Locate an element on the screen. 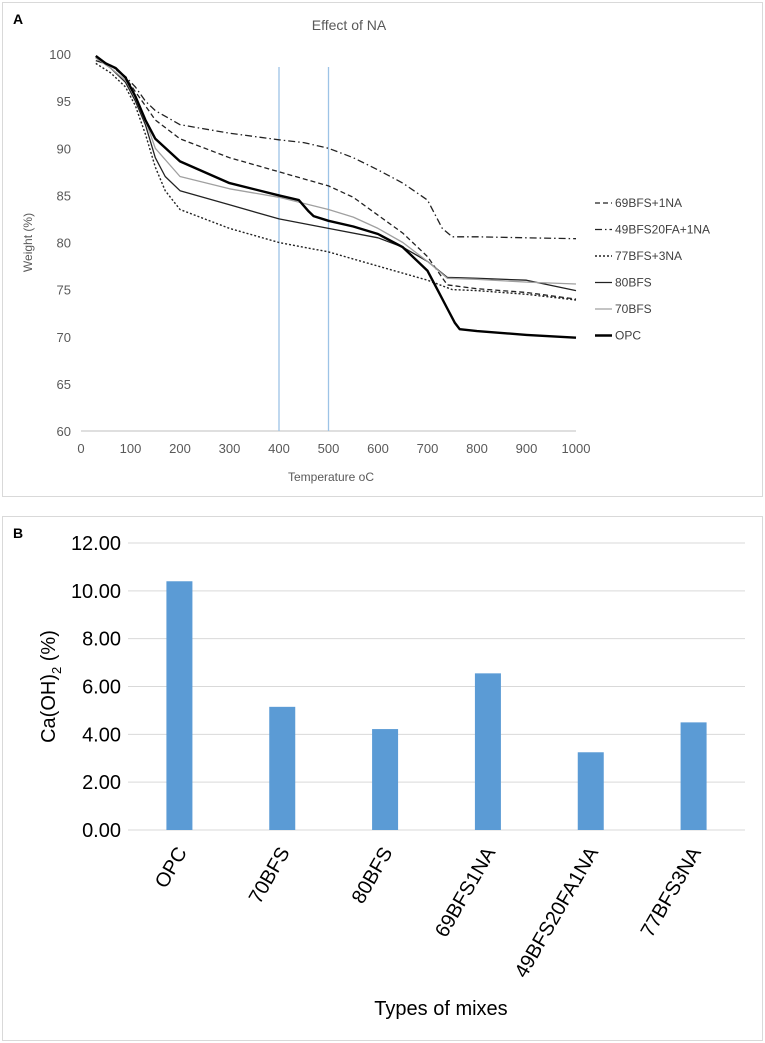 The width and height of the screenshot is (765, 1043). x-tick-label: 70BFS is located at coordinates (270, 876).